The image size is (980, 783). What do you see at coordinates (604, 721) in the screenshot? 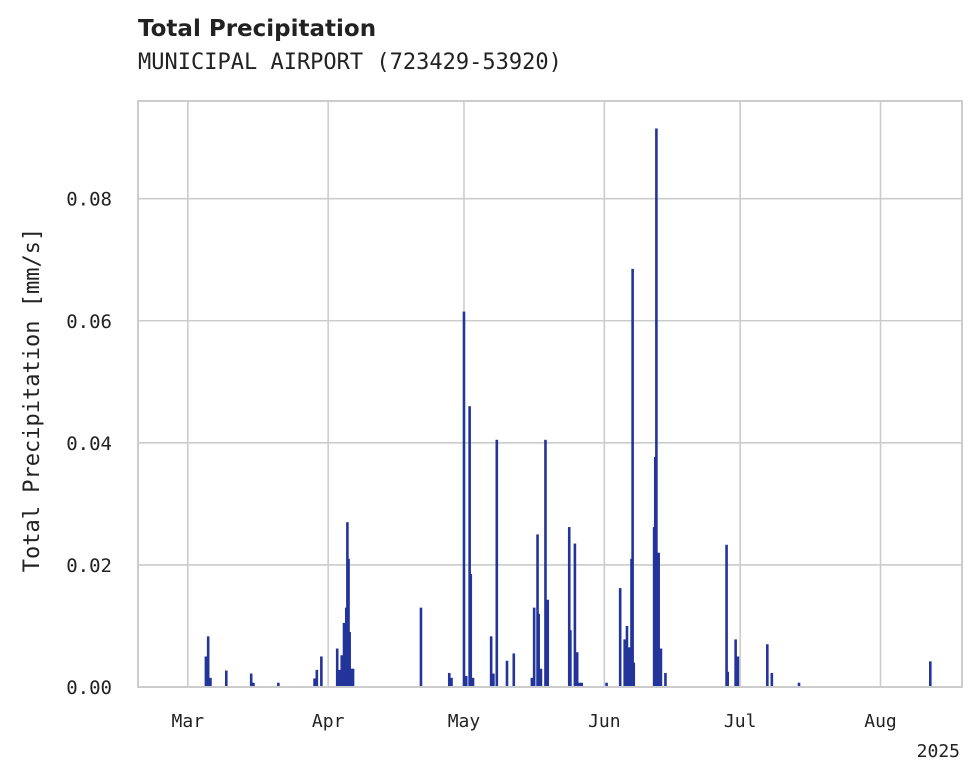
I see `x-tick-label: Jun` at bounding box center [604, 721].